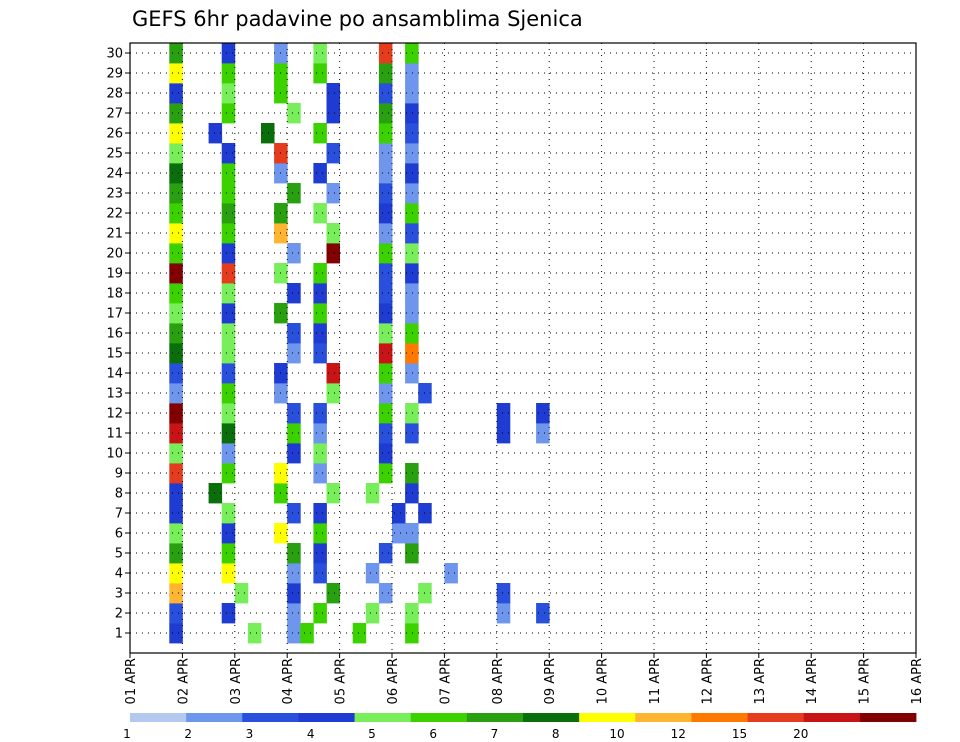  I want to click on y-tick-label: 9, so click(119, 474).